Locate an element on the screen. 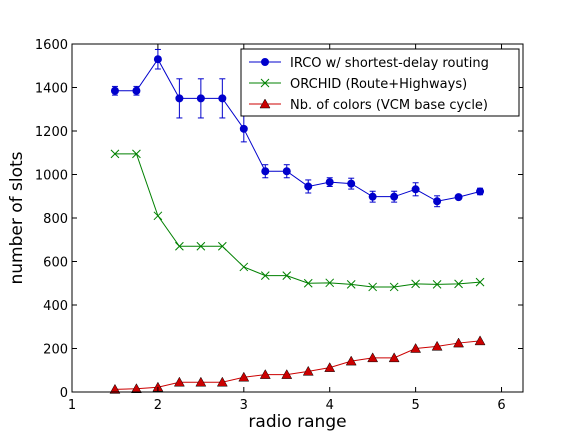  y-tick-label-5: 1000 is located at coordinates (51, 176).